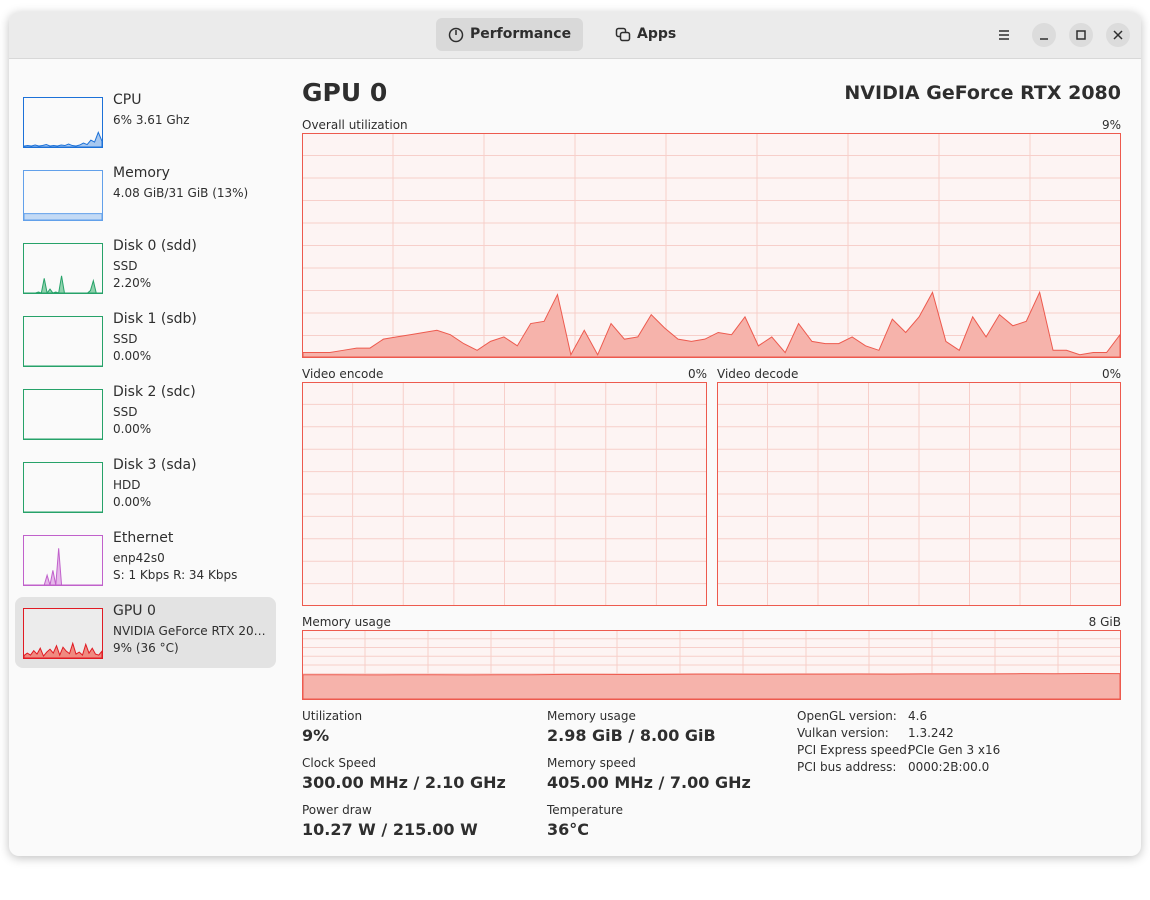 The height and width of the screenshot is (900, 1150). I want to click on sidebar-item: Memory 4.08 GiB/31 GiB (13%), so click(145, 194).